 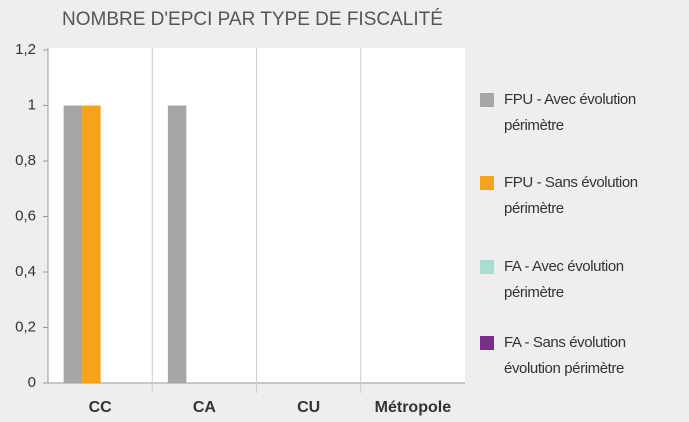 What do you see at coordinates (565, 355) in the screenshot?
I see `legend-label: FA - Sans évolution évolution périmètre` at bounding box center [565, 355].